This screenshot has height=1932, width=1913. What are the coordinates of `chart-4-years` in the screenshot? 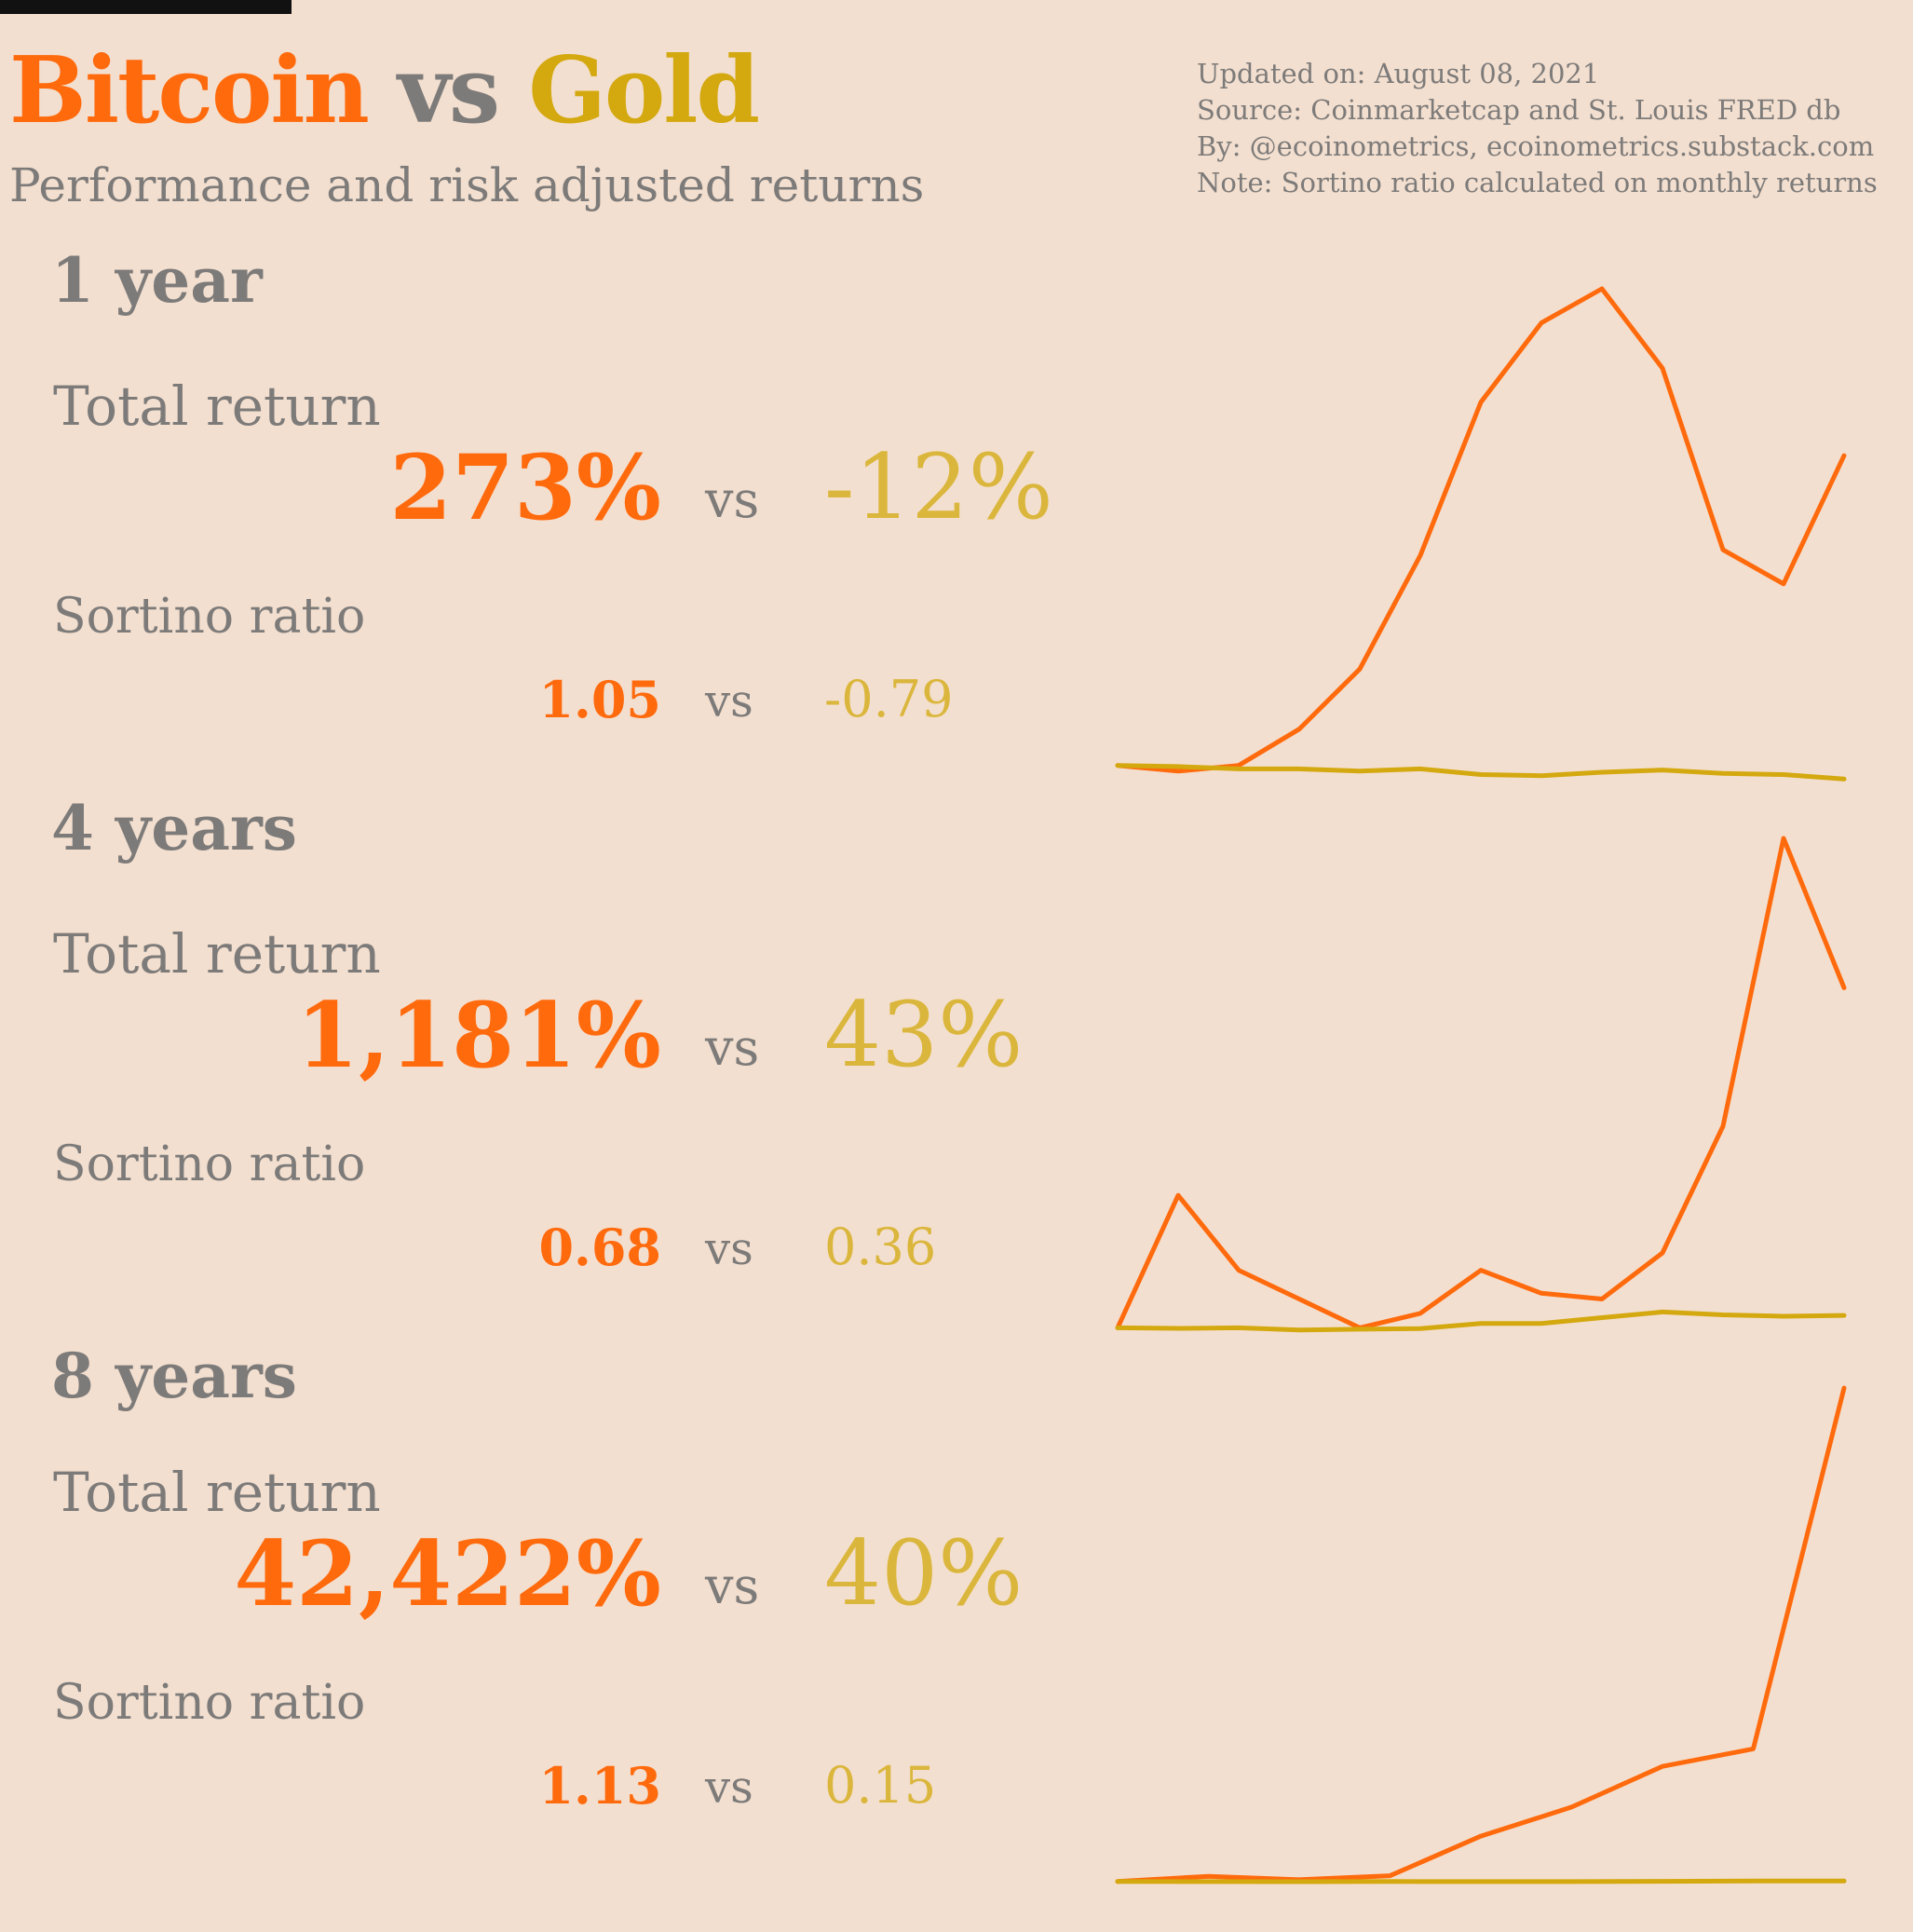 It's located at (1481, 1084).